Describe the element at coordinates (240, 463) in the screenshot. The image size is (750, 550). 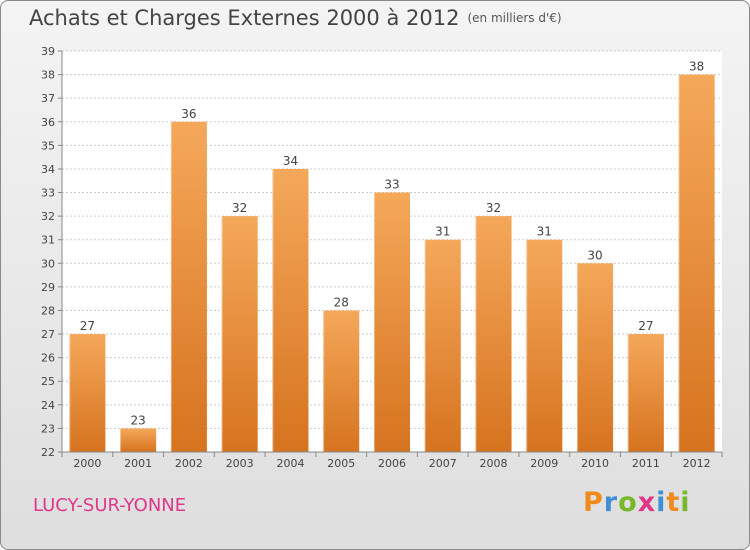
I see `x-tick-label: 2003` at that location.